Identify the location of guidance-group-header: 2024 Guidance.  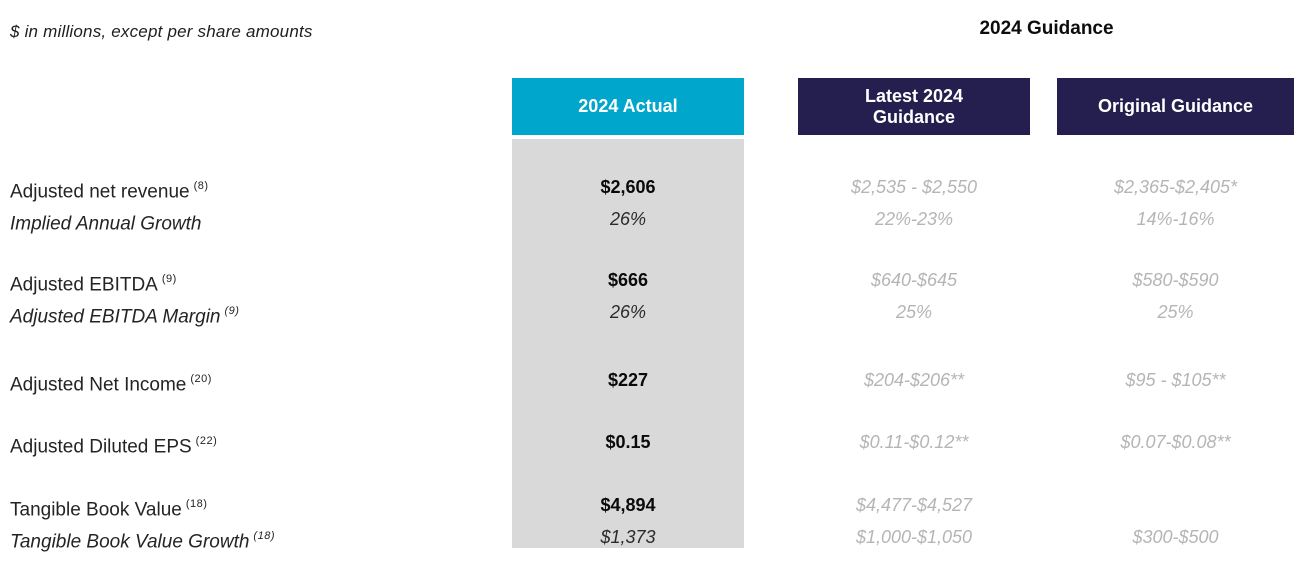
(1046, 28).